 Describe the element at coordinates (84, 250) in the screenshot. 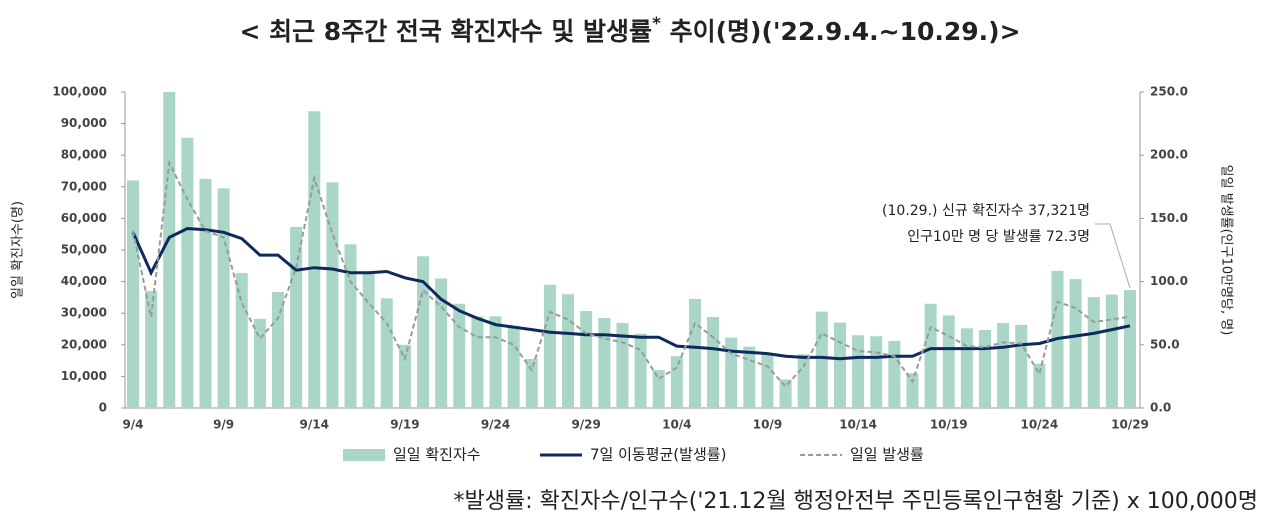

I see `y-tick-label: 50,000` at that location.